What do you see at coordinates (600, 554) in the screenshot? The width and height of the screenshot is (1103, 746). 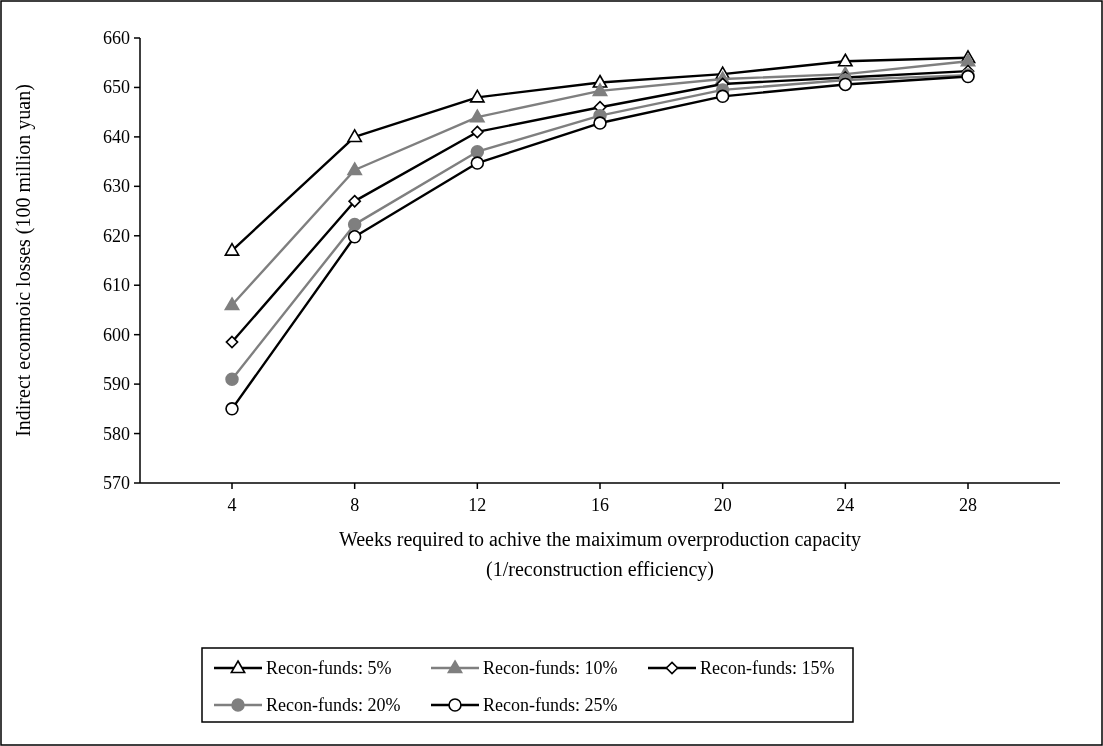 I see `x-axis-title: Weeks required to achive the maiximum overproduction capacity (1/reconstruction efficiency)` at bounding box center [600, 554].